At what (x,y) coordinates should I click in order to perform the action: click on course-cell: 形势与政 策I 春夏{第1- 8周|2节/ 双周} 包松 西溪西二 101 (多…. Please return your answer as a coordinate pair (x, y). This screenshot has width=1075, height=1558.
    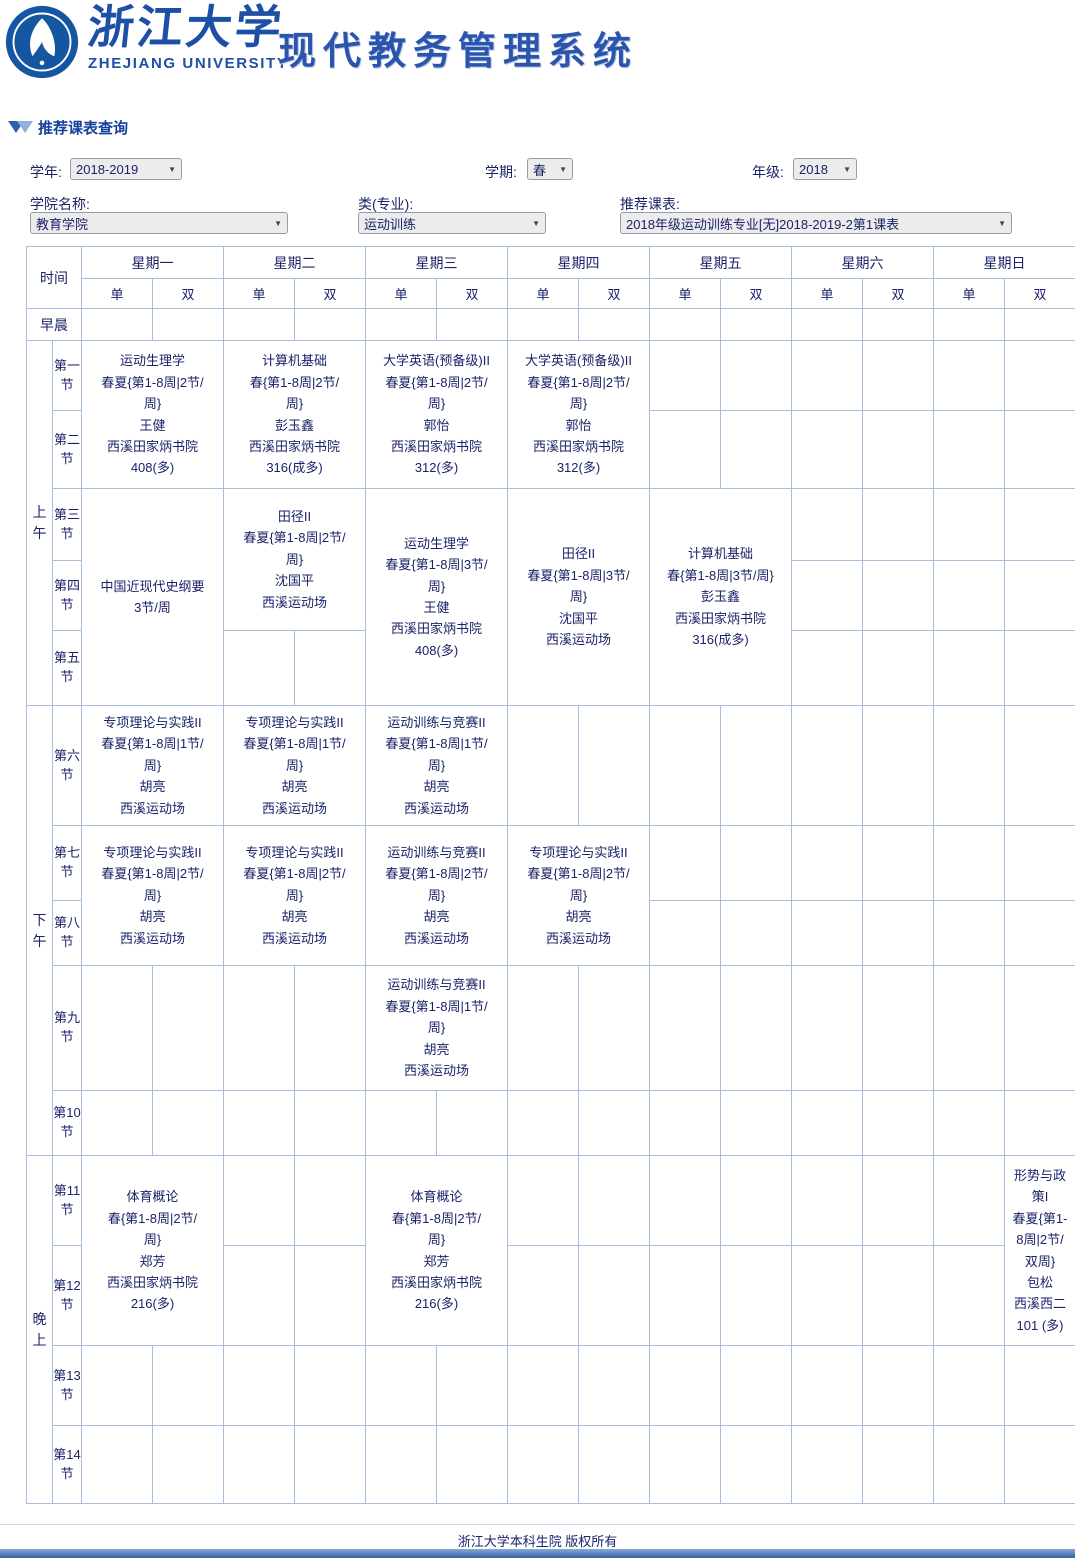
    Looking at the image, I should click on (1039, 1250).